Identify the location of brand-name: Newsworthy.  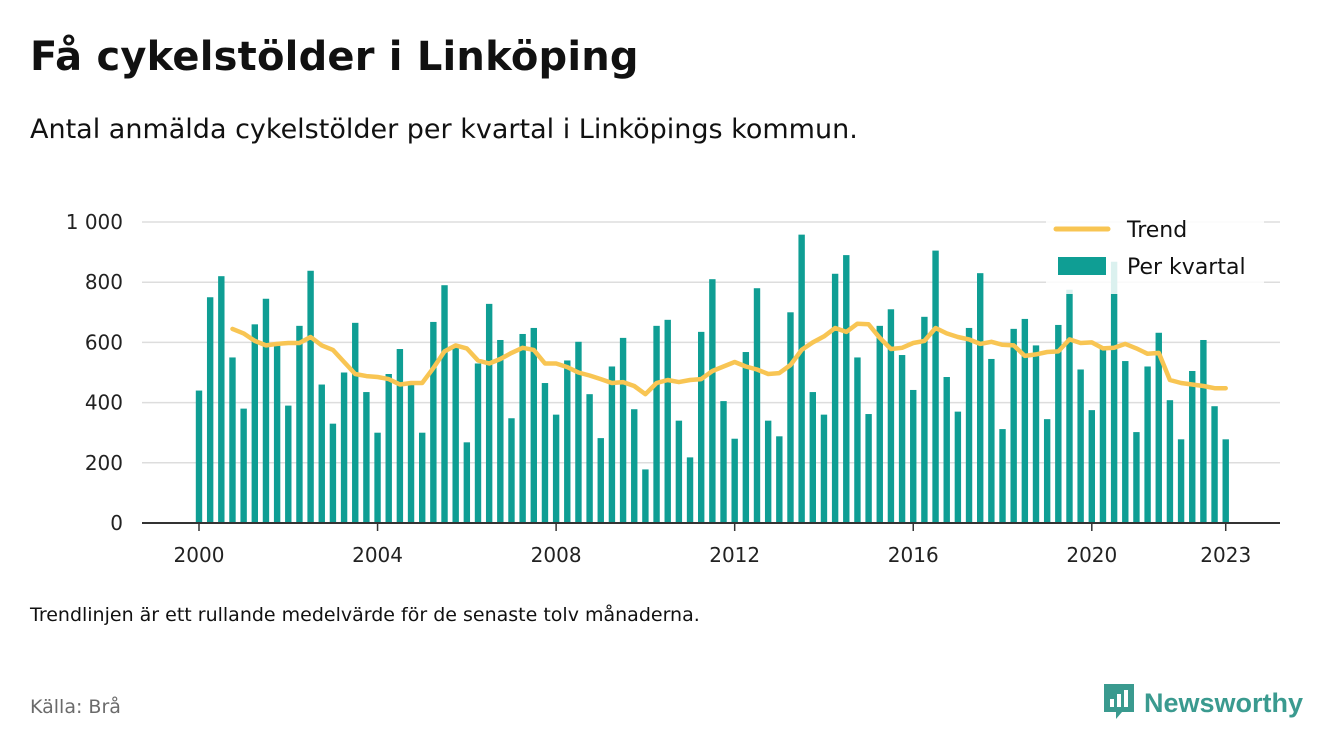
(1224, 702).